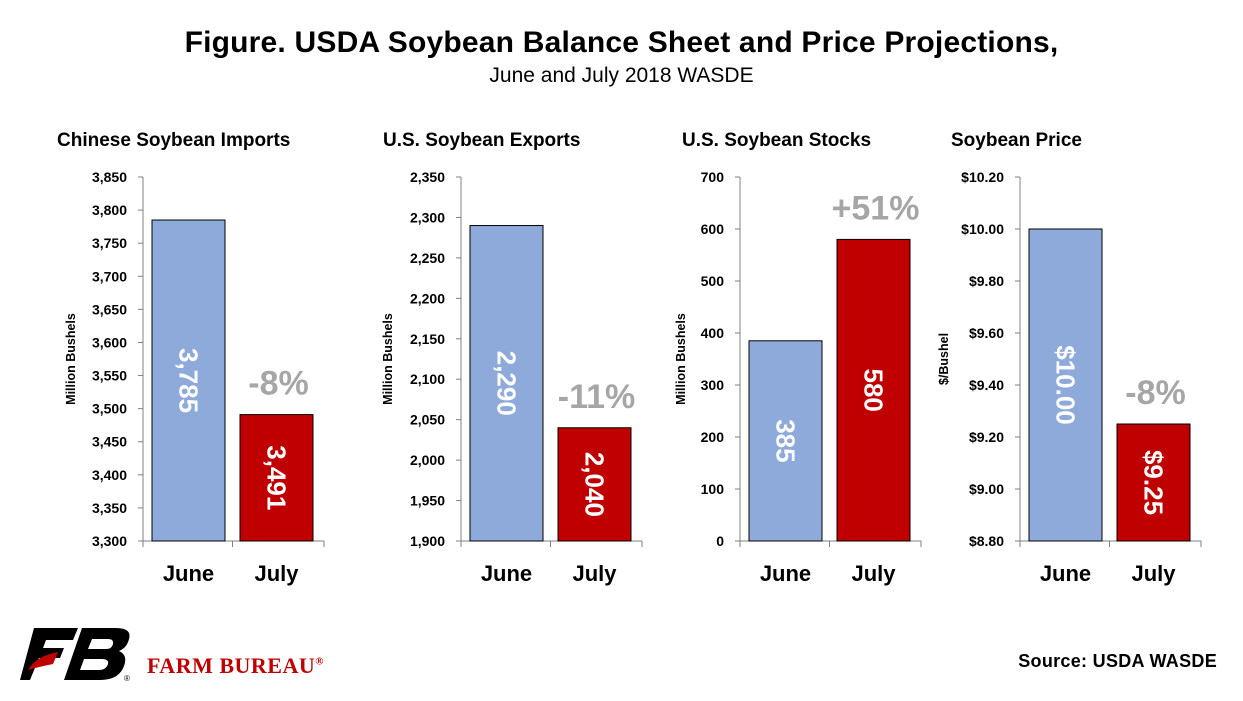  What do you see at coordinates (713, 333) in the screenshot?
I see `y-tick-label: 400` at bounding box center [713, 333].